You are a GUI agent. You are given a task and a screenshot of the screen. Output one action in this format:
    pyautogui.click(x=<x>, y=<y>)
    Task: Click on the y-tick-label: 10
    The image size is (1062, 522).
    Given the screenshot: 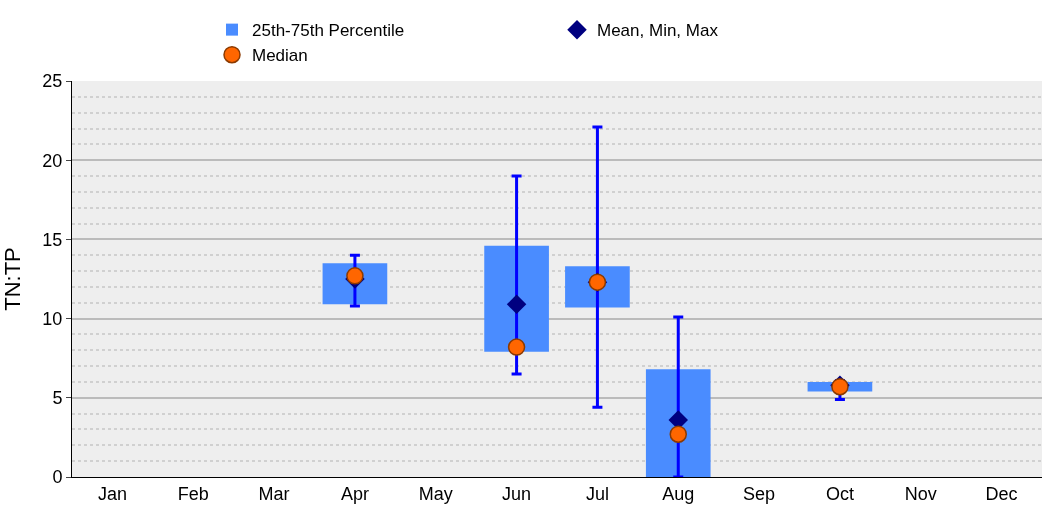 What is the action you would take?
    pyautogui.click(x=52, y=318)
    